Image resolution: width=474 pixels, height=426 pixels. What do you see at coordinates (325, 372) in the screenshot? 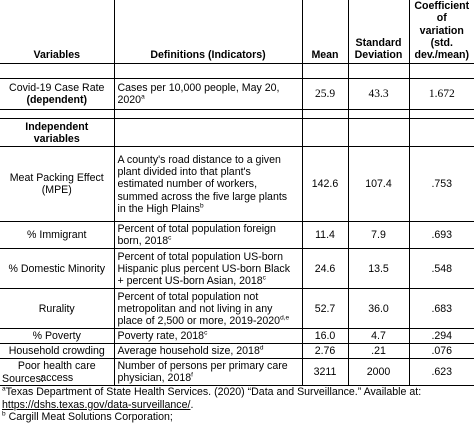
I see `mean-cell: 3211` at bounding box center [325, 372].